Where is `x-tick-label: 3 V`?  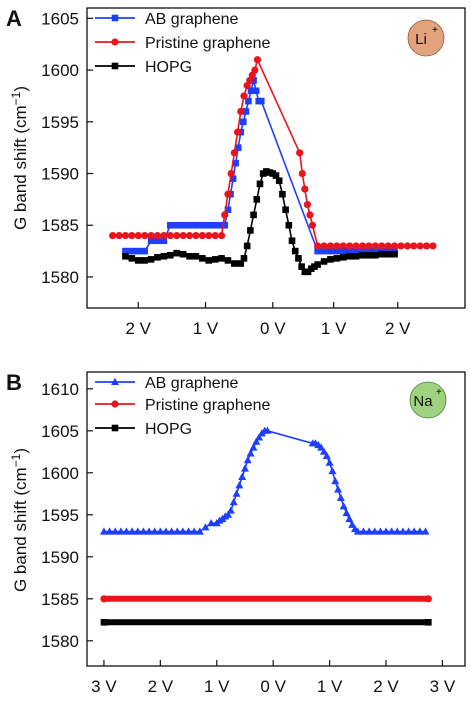
x-tick-label: 3 V is located at coordinates (443, 686).